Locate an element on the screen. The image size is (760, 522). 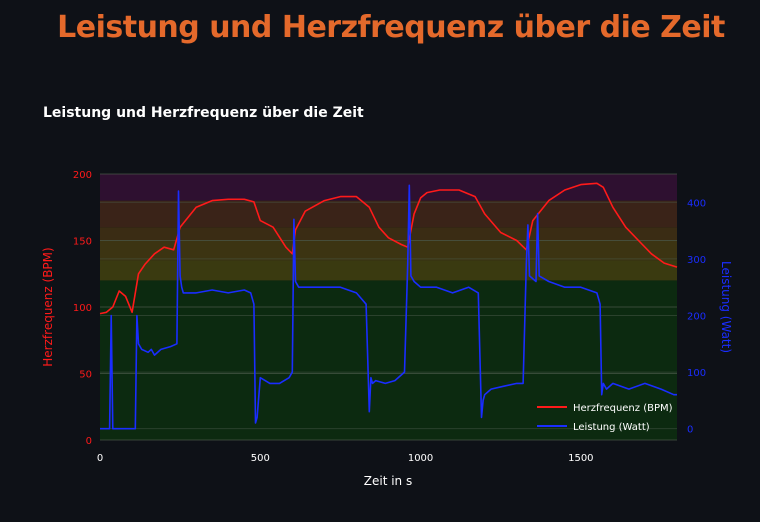
y-left-tick-label: 0 is located at coordinates (89, 441).